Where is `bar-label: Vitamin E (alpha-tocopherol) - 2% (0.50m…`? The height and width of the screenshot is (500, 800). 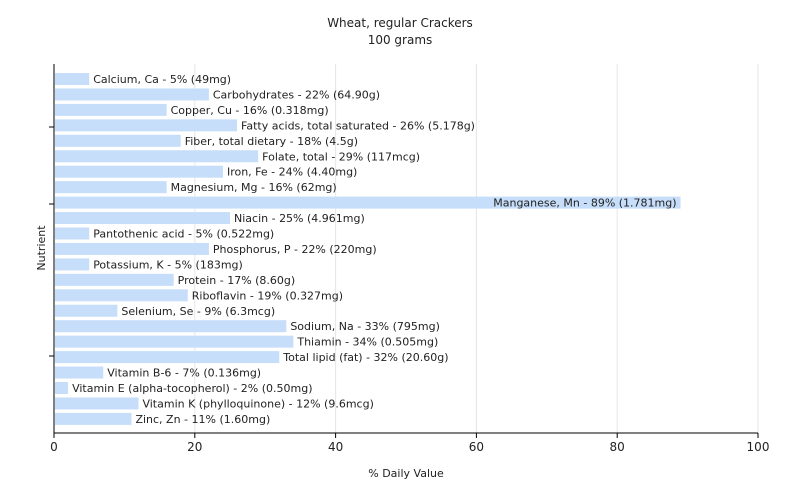
bar-label: Vitamin E (alpha-tocopherol) - 2% (0.50m… is located at coordinates (192, 388).